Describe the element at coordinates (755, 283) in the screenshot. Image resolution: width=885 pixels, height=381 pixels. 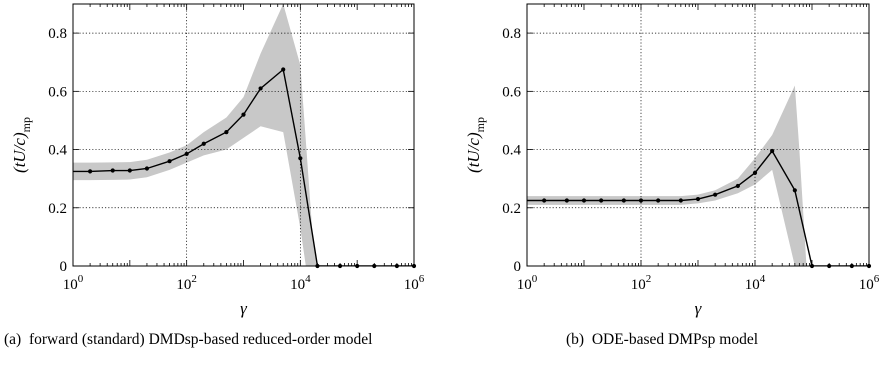
I see `x-tick-label-b: 10⁴` at that location.